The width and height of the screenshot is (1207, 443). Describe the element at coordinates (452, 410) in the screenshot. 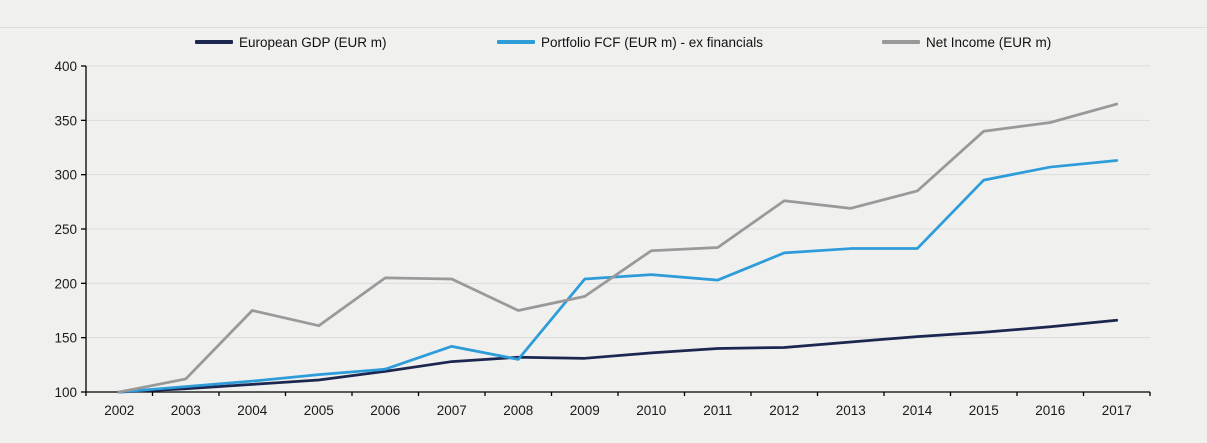

I see `svg-text: 2007` at that location.